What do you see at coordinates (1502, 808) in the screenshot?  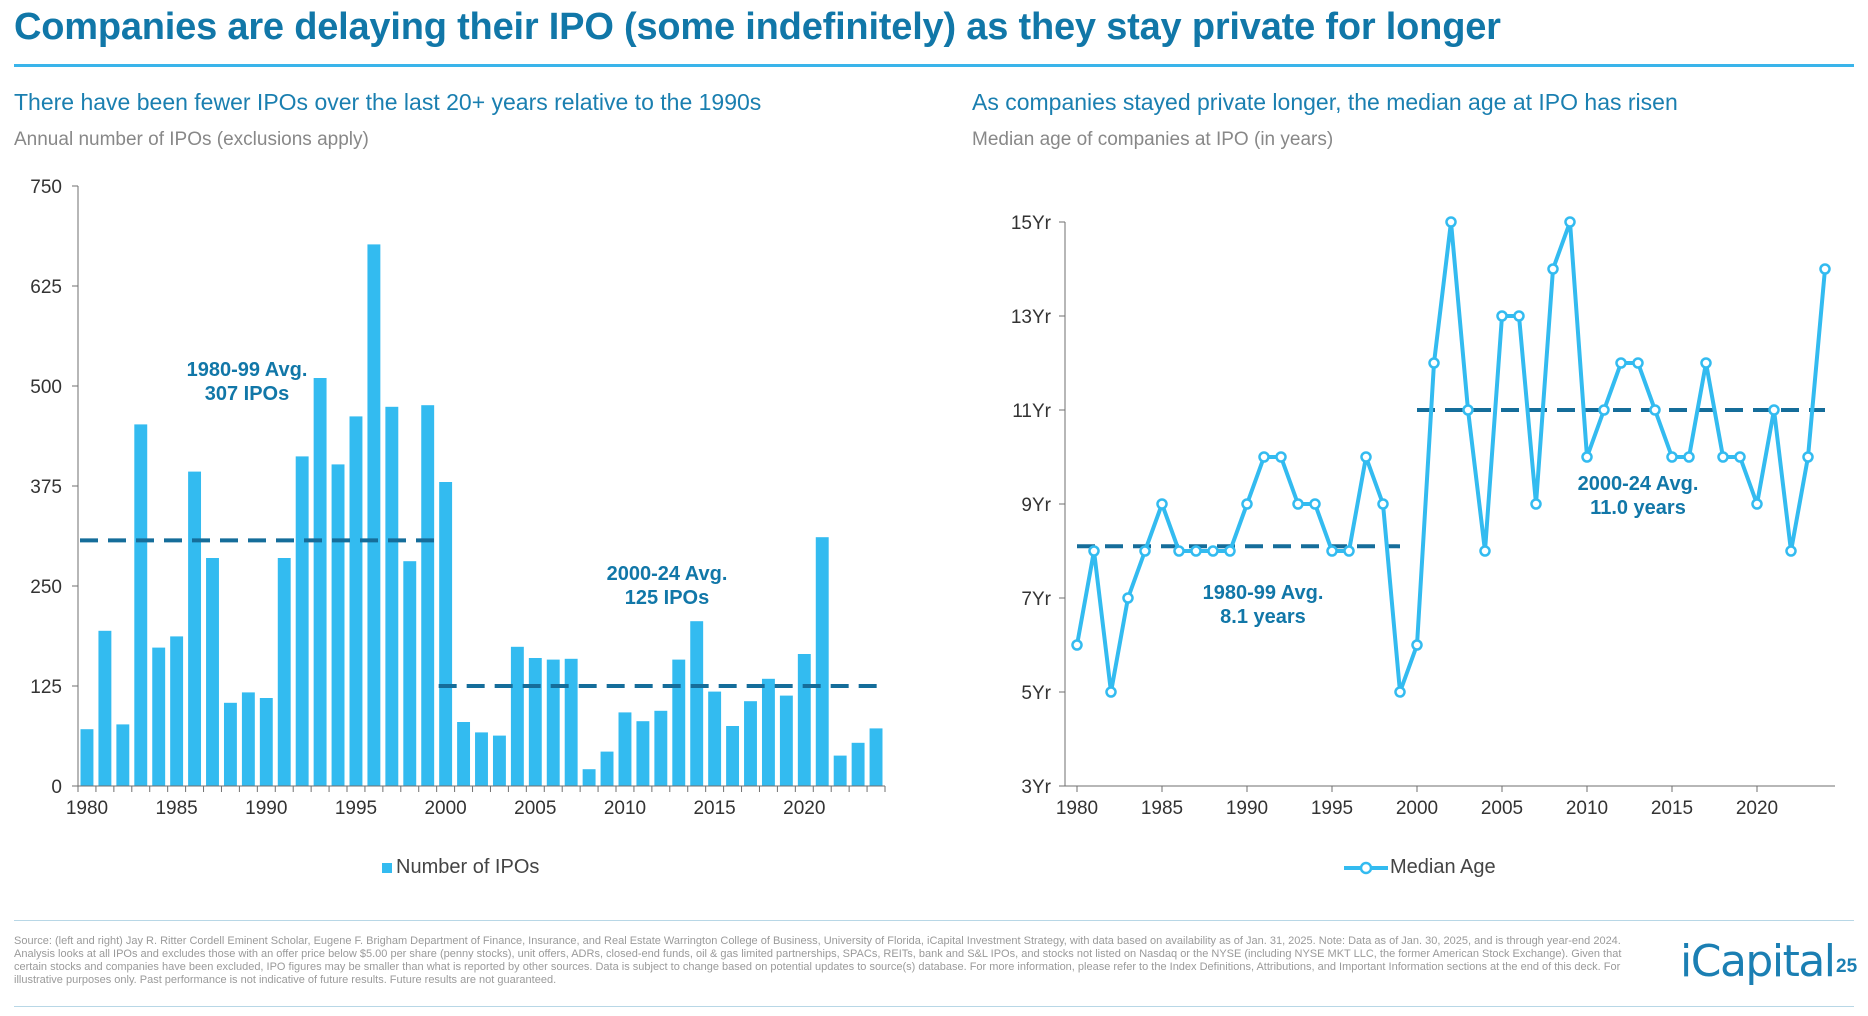 I see `line-x-tick-label: 2005` at bounding box center [1502, 808].